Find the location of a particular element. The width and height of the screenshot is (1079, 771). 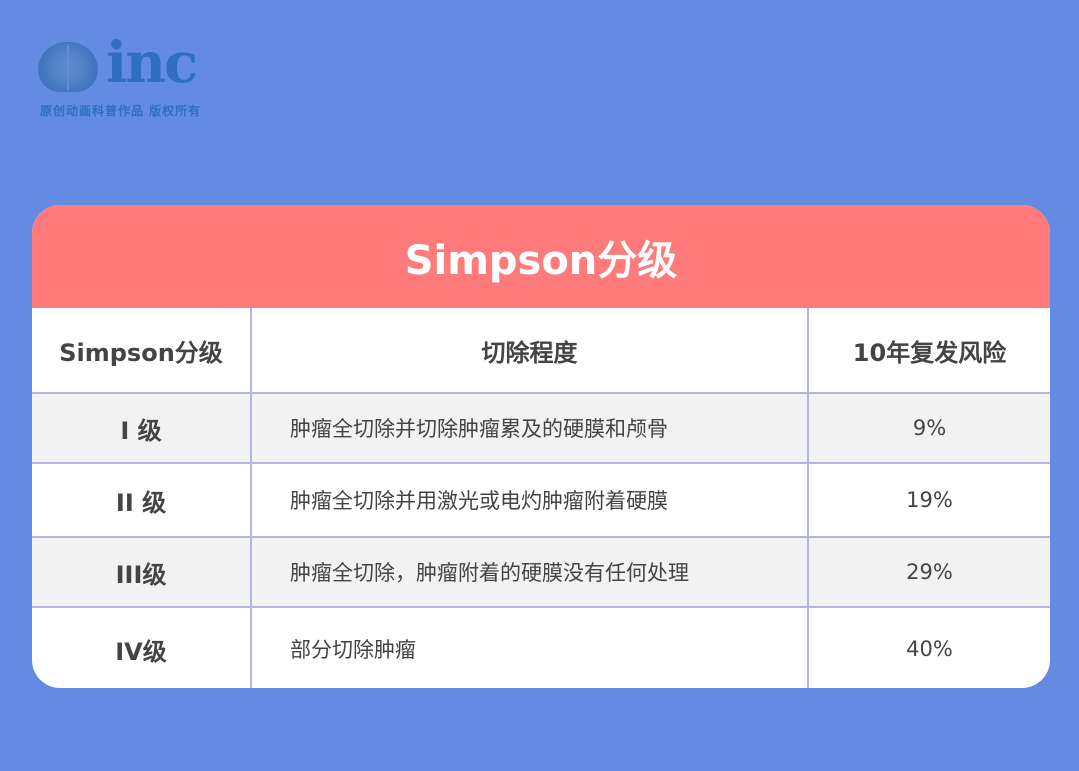

grade-cell: IV级 is located at coordinates (142, 647).